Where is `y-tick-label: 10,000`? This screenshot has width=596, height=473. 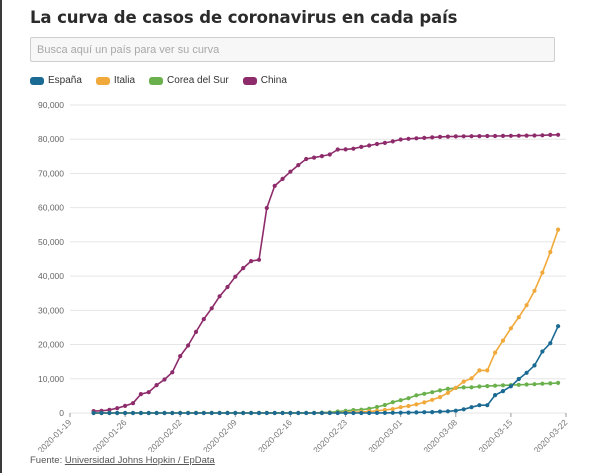
y-tick-label: 10,000 is located at coordinates (51, 379).